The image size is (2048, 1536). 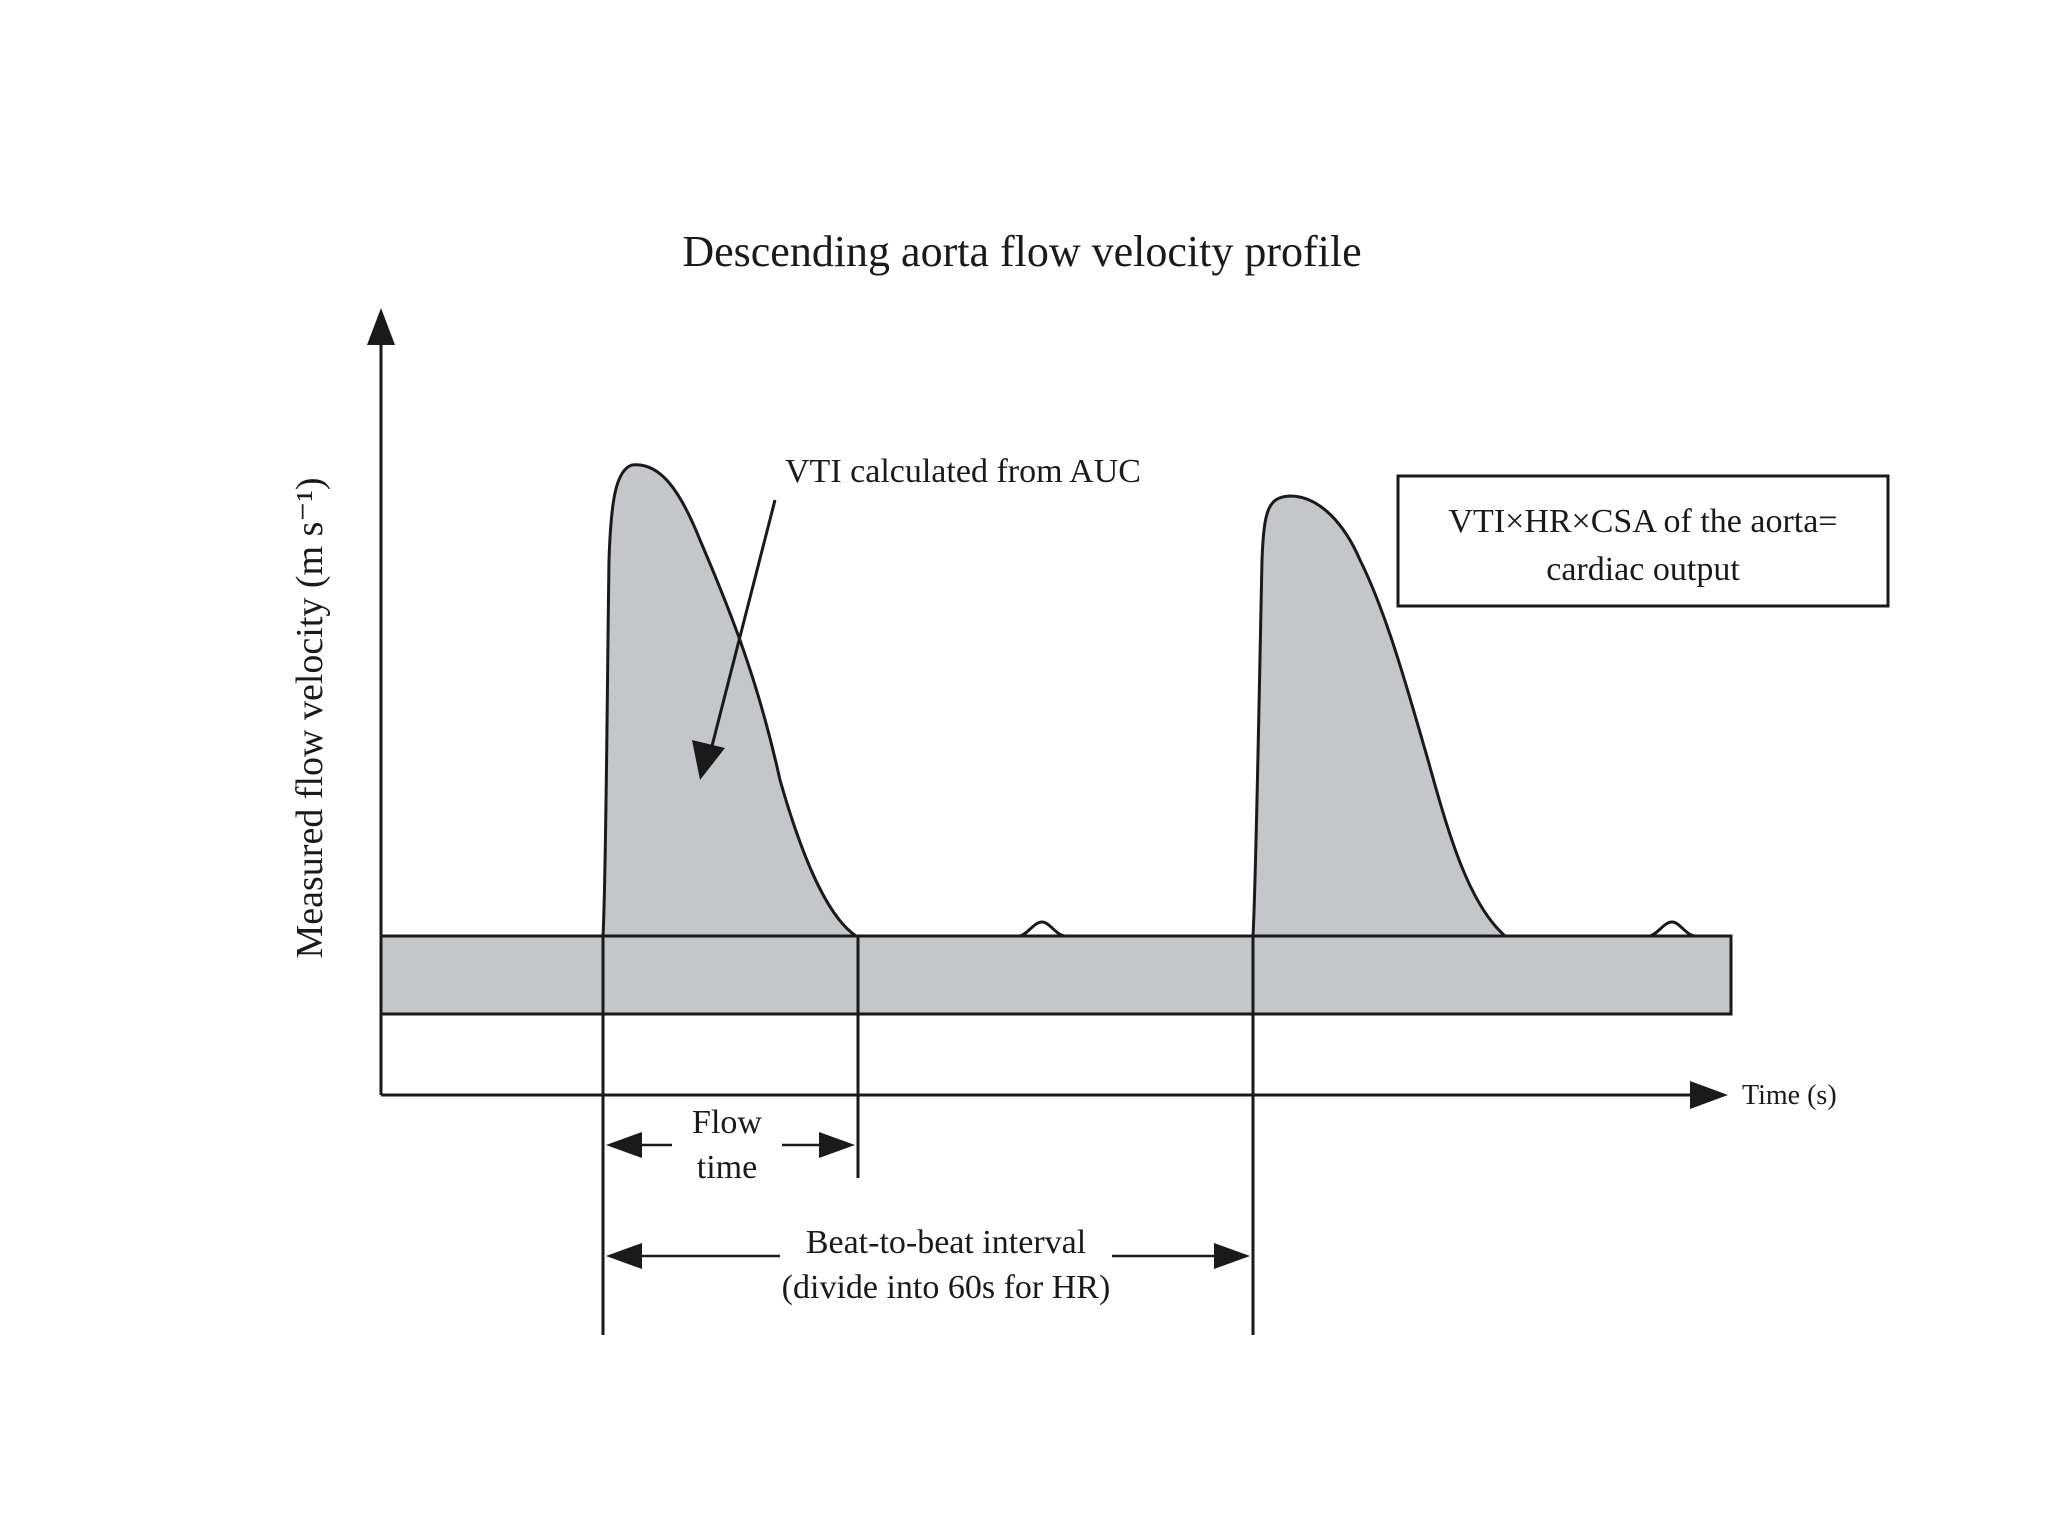 I want to click on beat-interval-arrowhead-right, so click(x=1232, y=1256).